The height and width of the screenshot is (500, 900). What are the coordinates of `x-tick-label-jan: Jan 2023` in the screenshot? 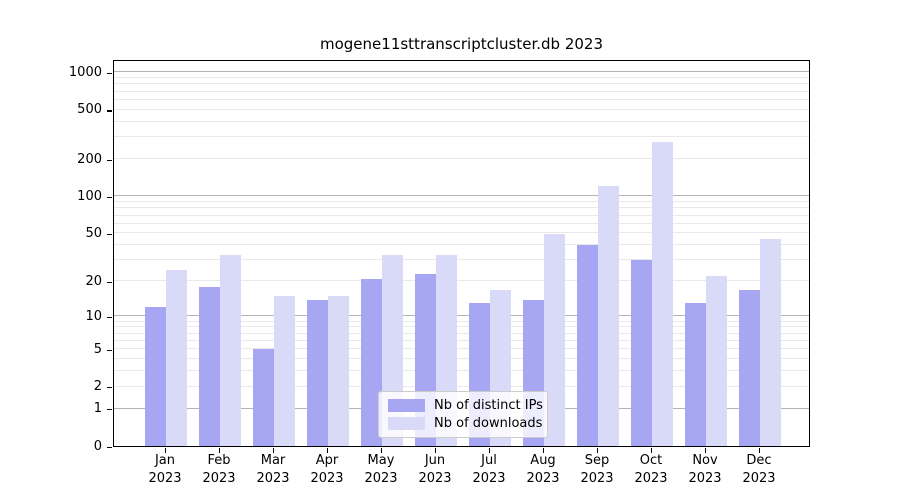 It's located at (165, 469).